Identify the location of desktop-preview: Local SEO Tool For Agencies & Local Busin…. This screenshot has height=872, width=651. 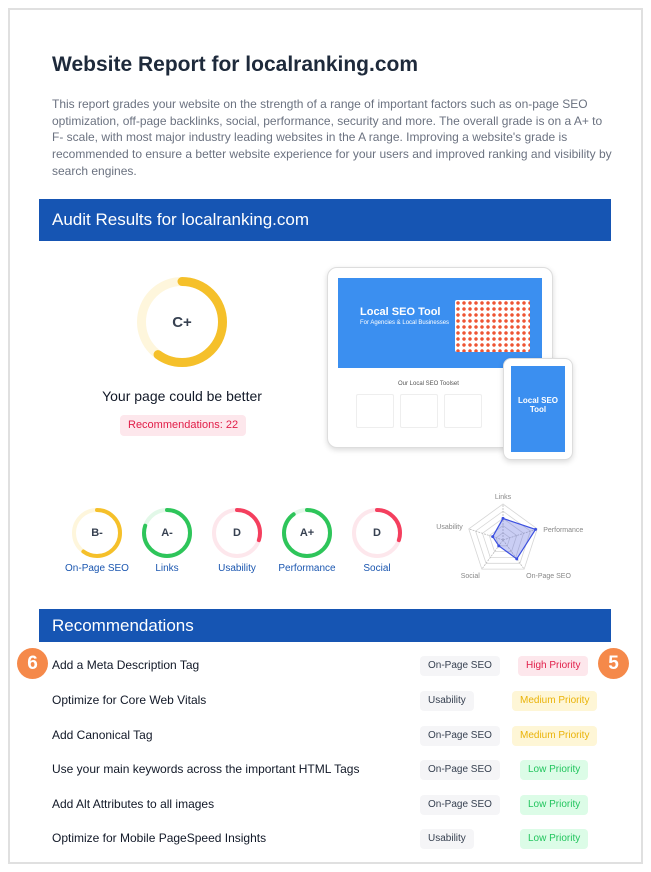
(440, 357).